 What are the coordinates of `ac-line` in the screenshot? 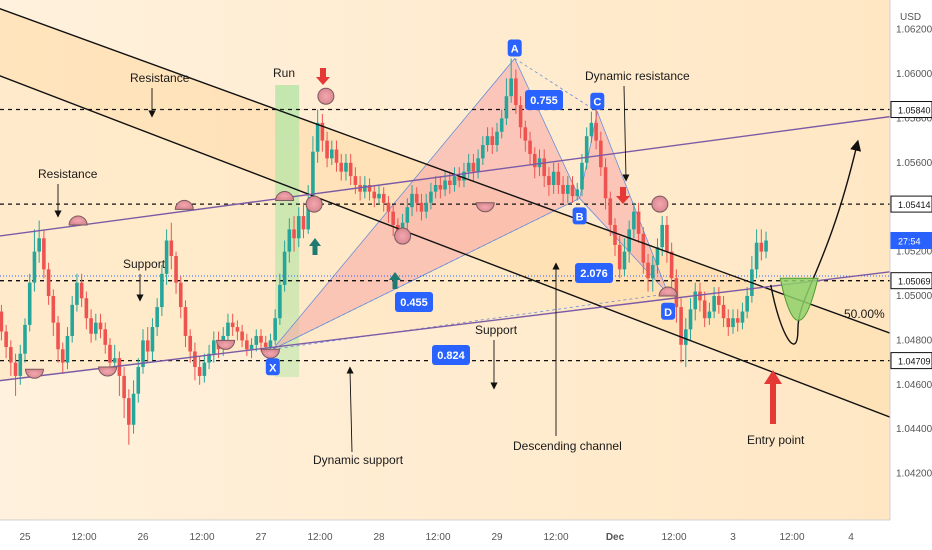 It's located at (556, 85).